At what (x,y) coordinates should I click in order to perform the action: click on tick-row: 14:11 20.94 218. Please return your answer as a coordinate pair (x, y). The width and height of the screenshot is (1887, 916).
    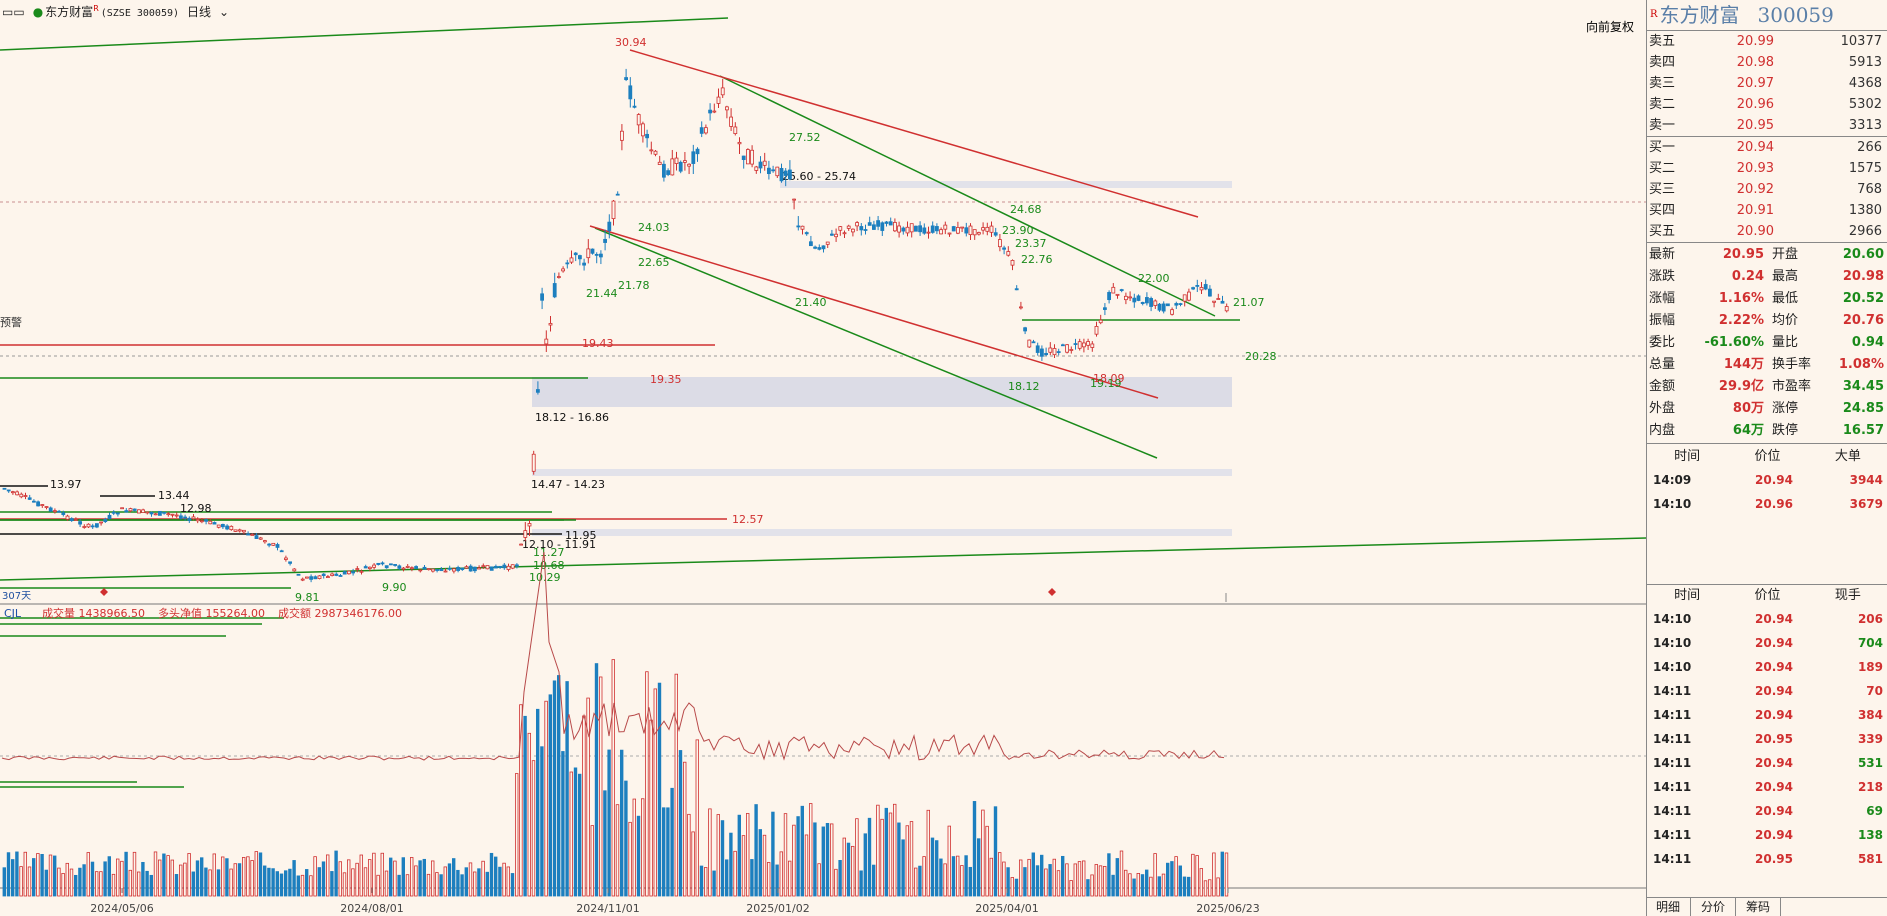
    Looking at the image, I should click on (1767, 787).